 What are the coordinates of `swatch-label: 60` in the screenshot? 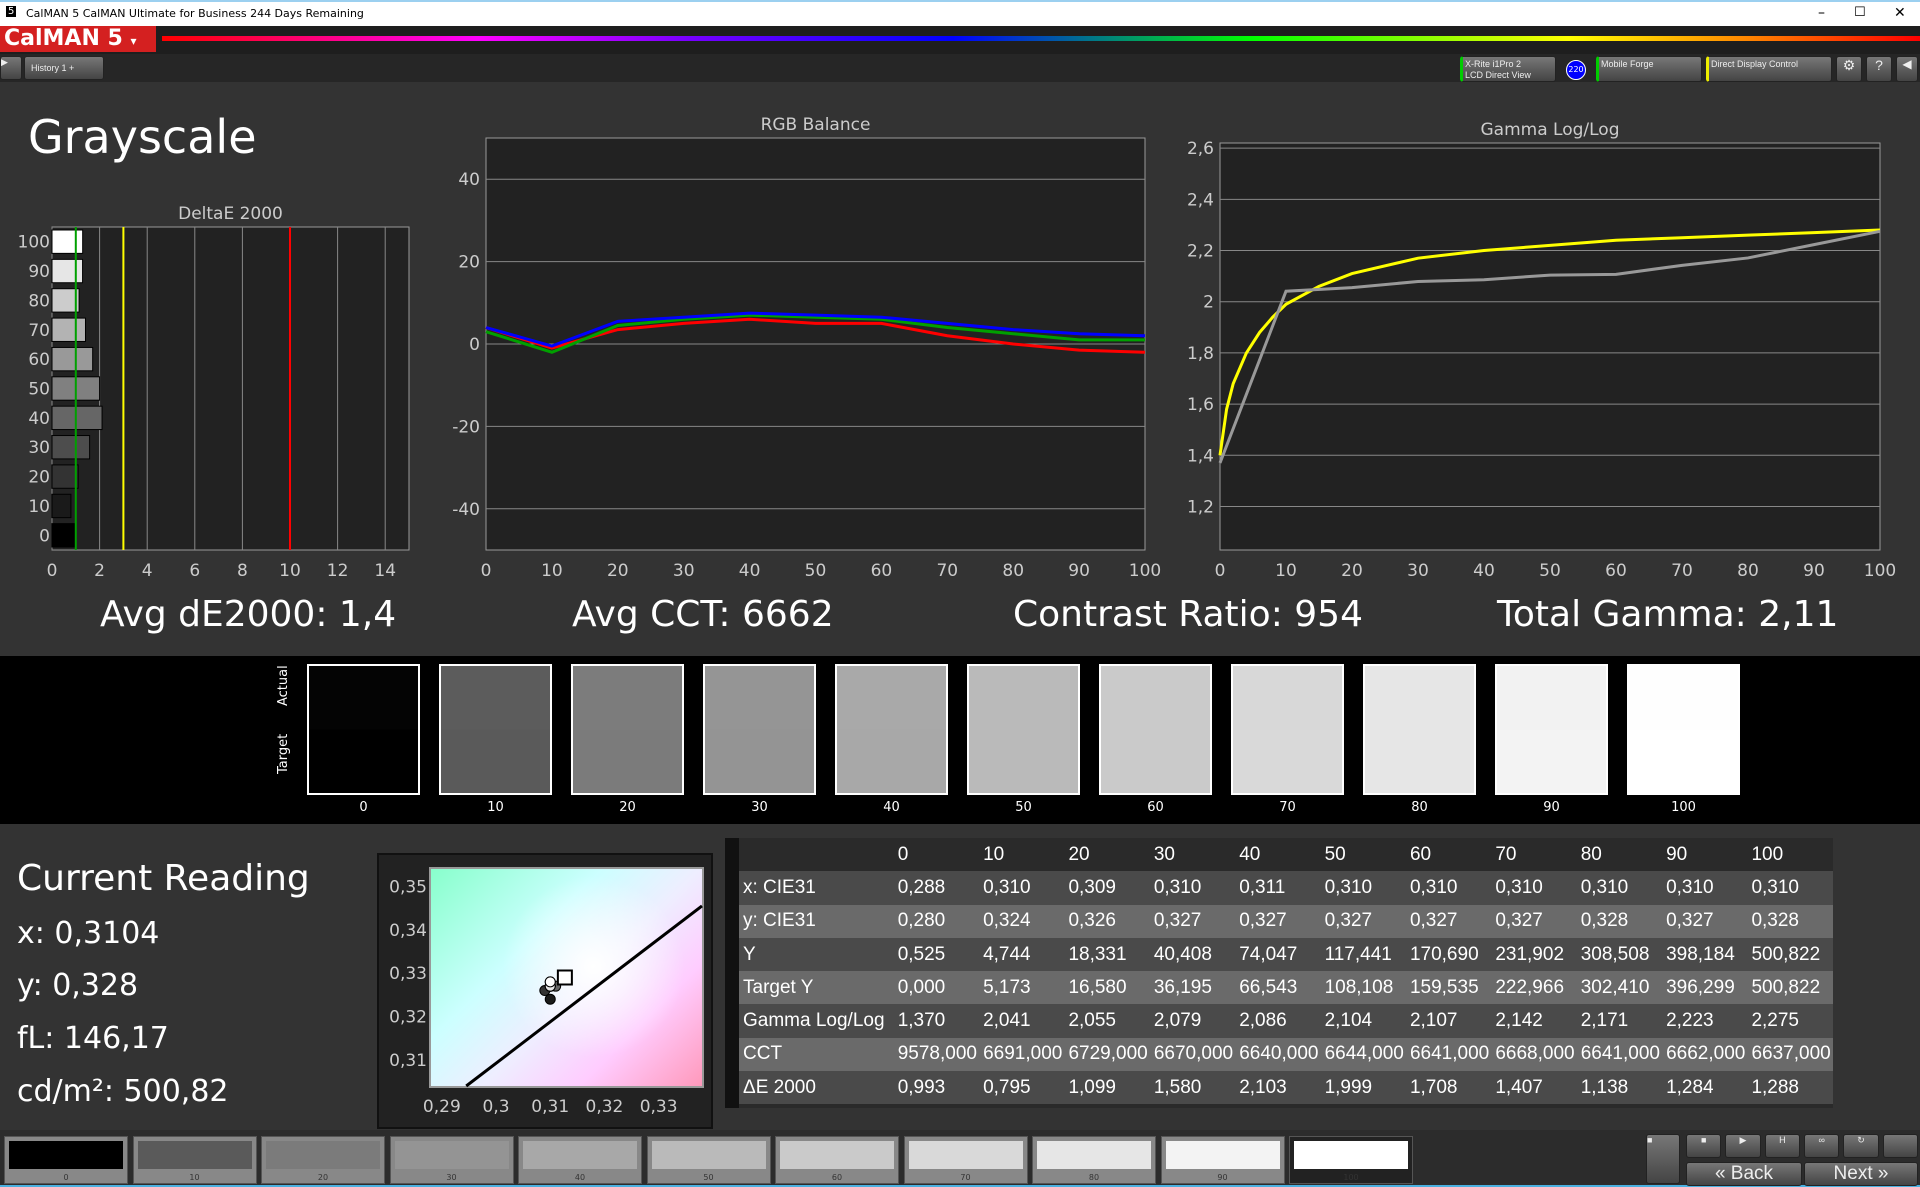 It's located at (1155, 807).